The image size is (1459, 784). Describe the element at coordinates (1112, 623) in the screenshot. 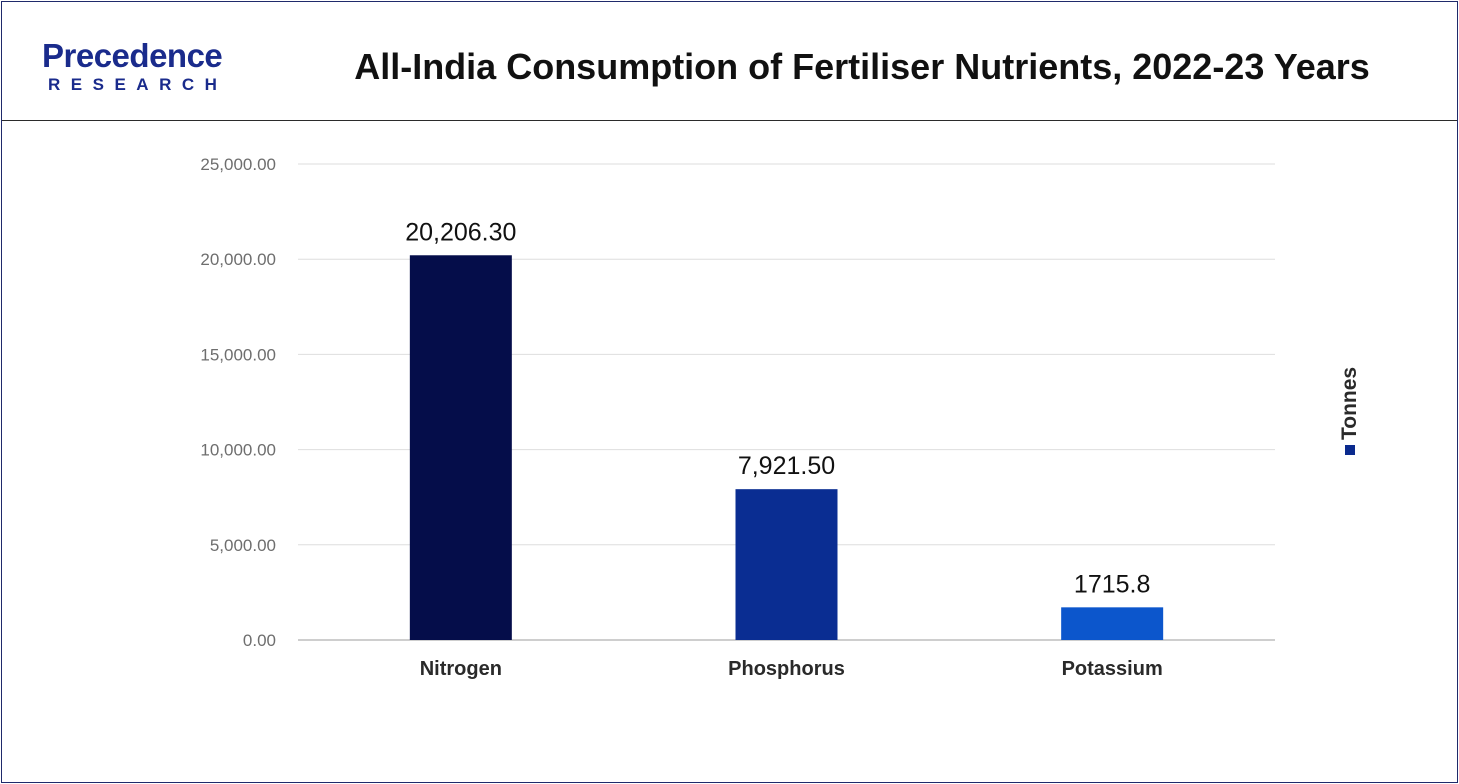

I see `bar-potassium` at that location.